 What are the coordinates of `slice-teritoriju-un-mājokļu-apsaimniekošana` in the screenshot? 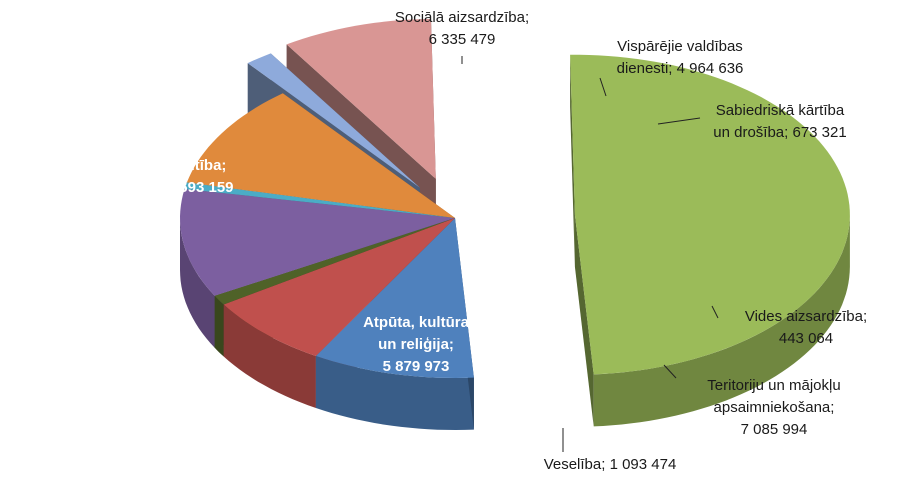 It's located at (320, 155).